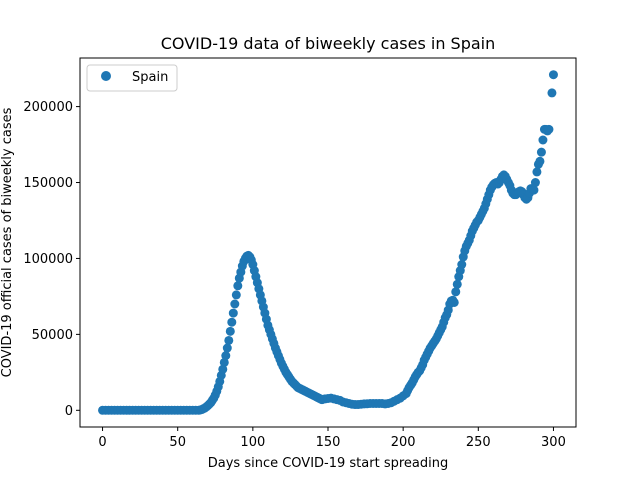  What do you see at coordinates (52, 335) in the screenshot?
I see `y-tick-label: 50000` at bounding box center [52, 335].